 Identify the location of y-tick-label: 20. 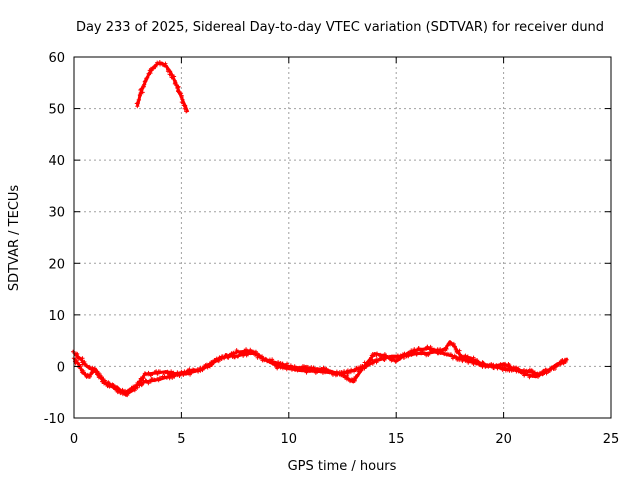
(56, 264).